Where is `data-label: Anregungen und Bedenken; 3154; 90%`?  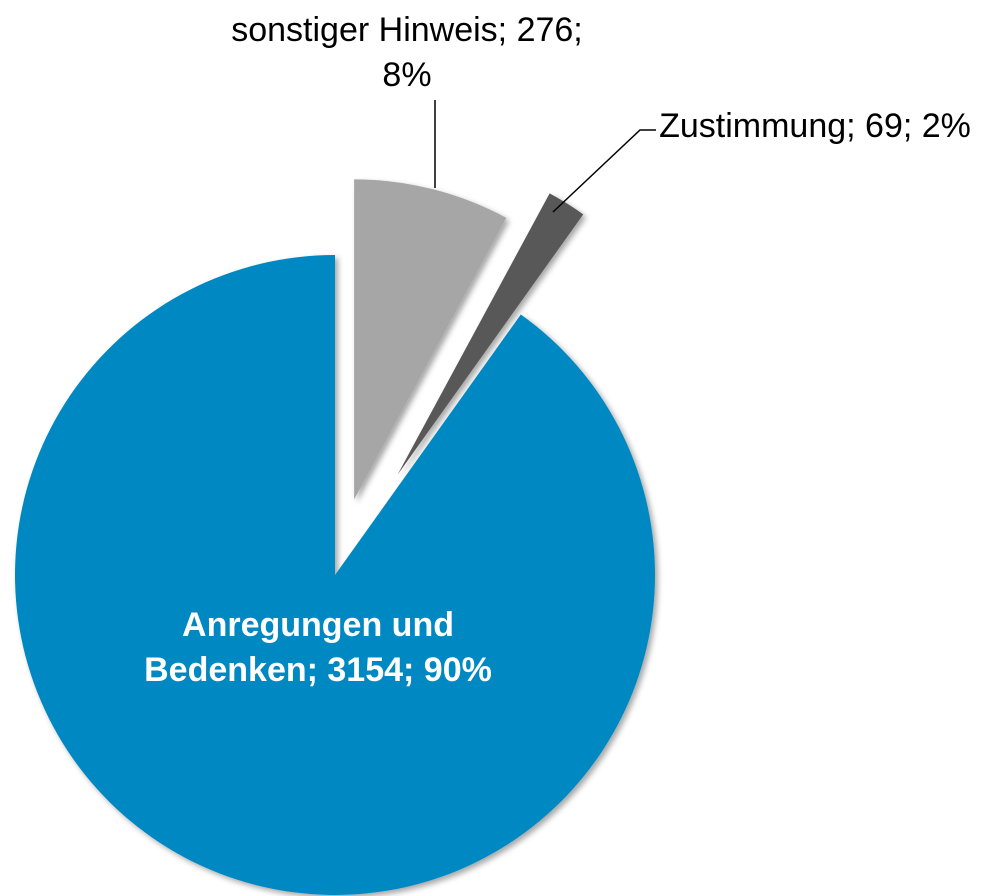
data-label: Anregungen und Bedenken; 3154; 90% is located at coordinates (318, 647).